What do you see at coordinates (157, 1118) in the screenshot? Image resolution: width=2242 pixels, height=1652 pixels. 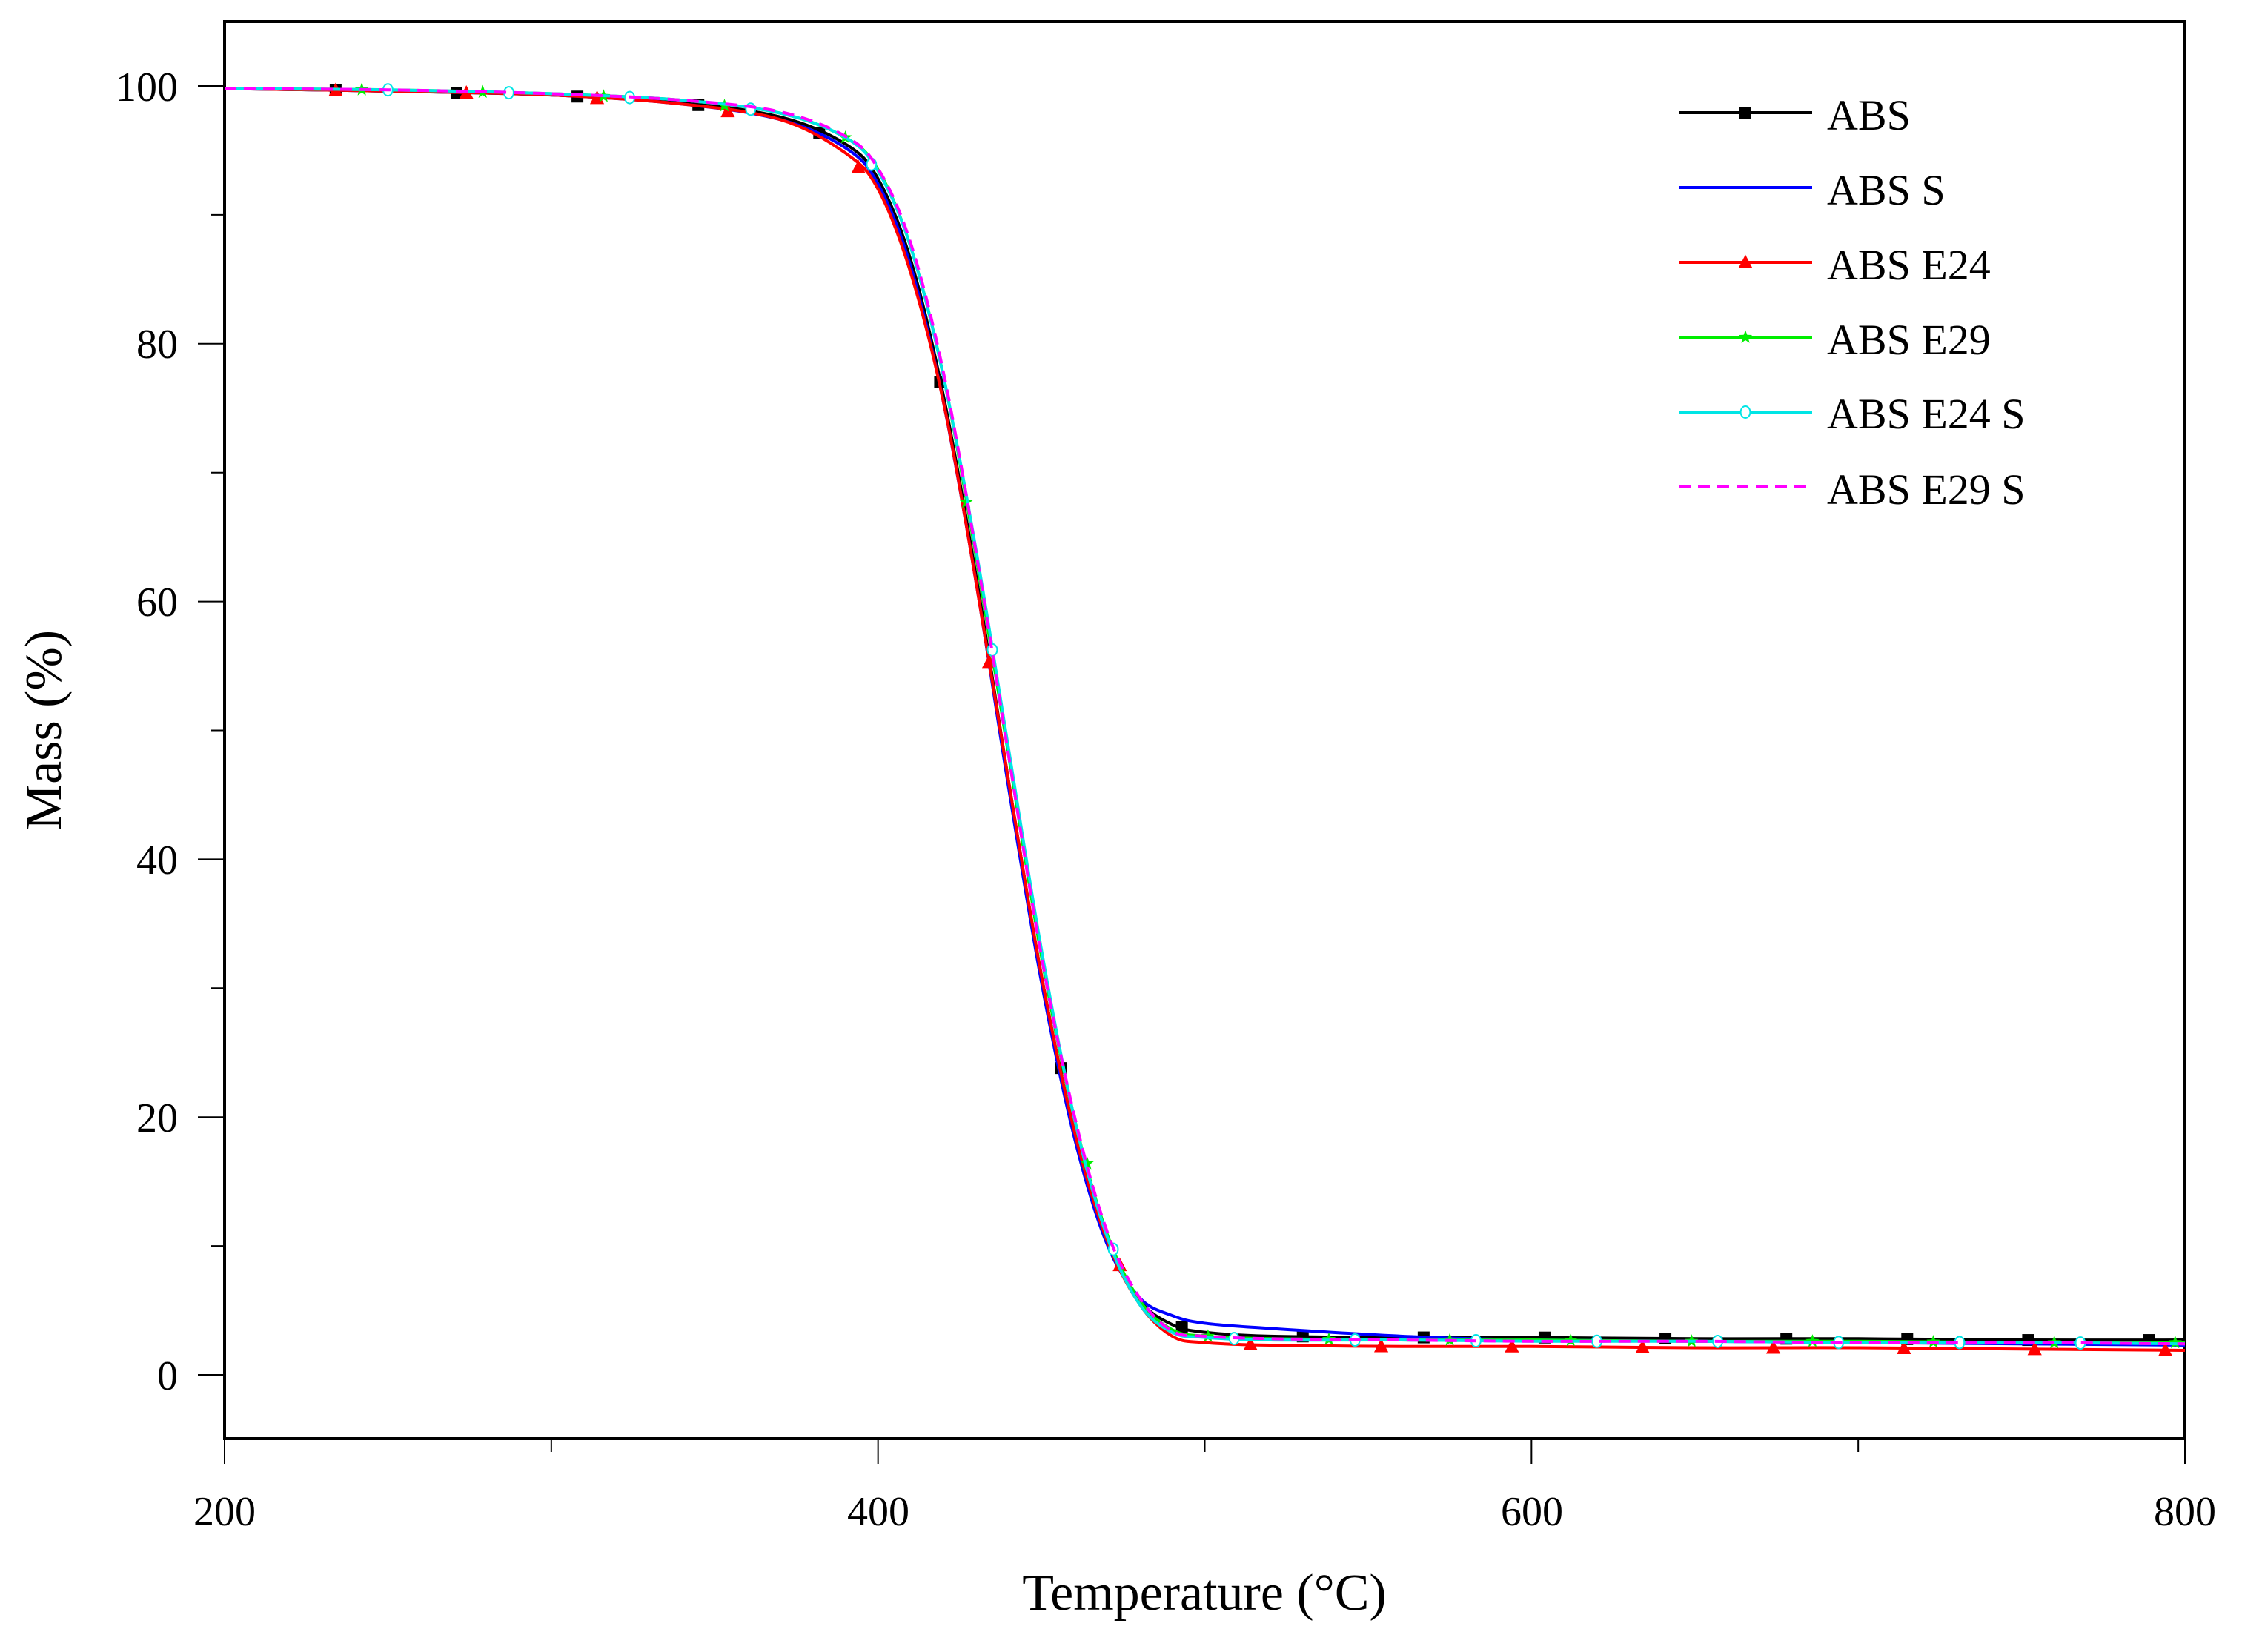 I see `y-tick-label: 20` at bounding box center [157, 1118].